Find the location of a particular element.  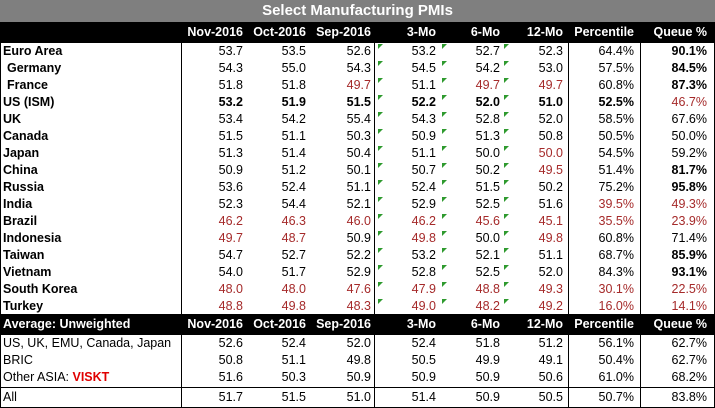

table-cell: 55.4 is located at coordinates (358, 119).